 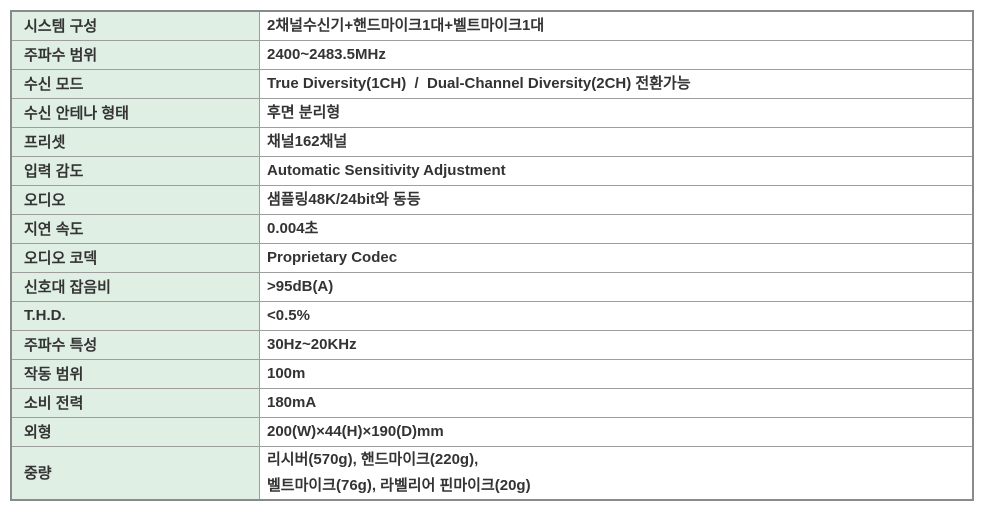 What do you see at coordinates (616, 141) in the screenshot?
I see `spec-value: 채널162채널` at bounding box center [616, 141].